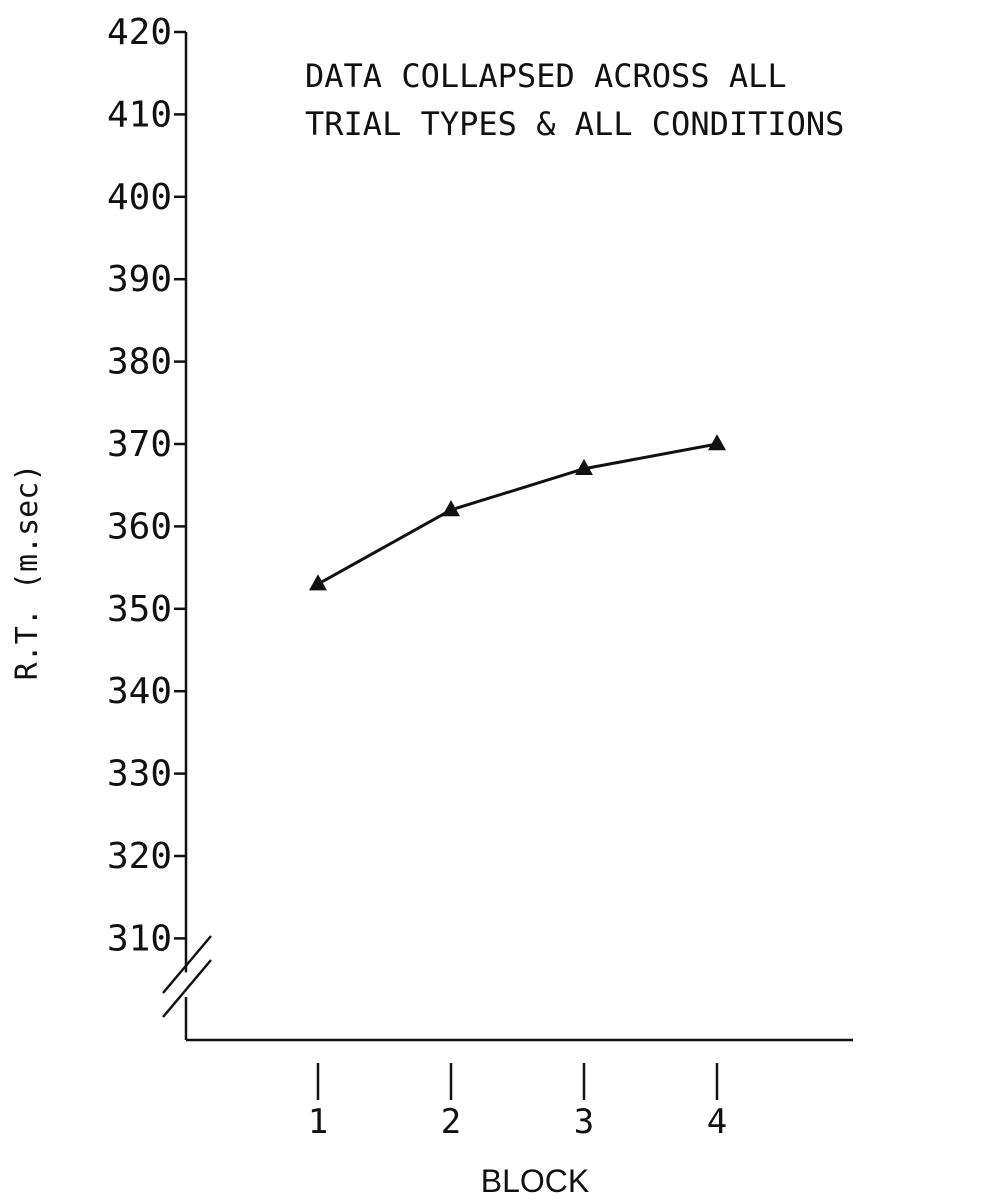  I want to click on series-layer, so click(517, 512).